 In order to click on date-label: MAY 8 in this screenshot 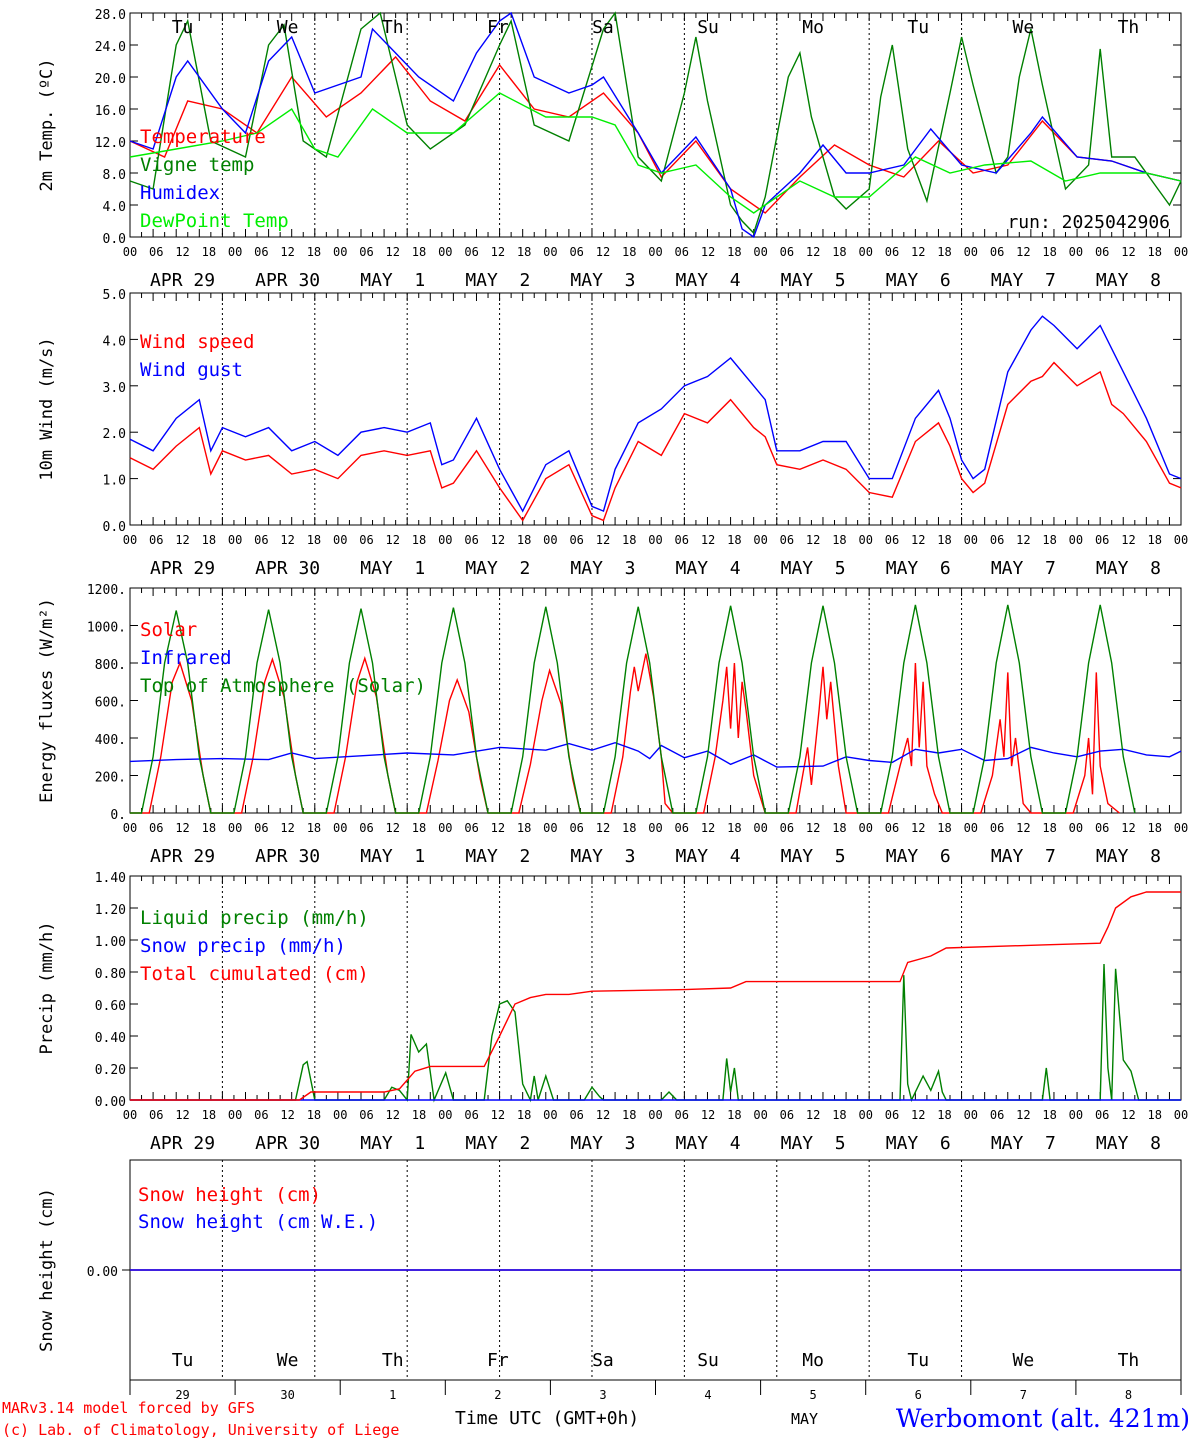, I will do `click(1128, 856)`.